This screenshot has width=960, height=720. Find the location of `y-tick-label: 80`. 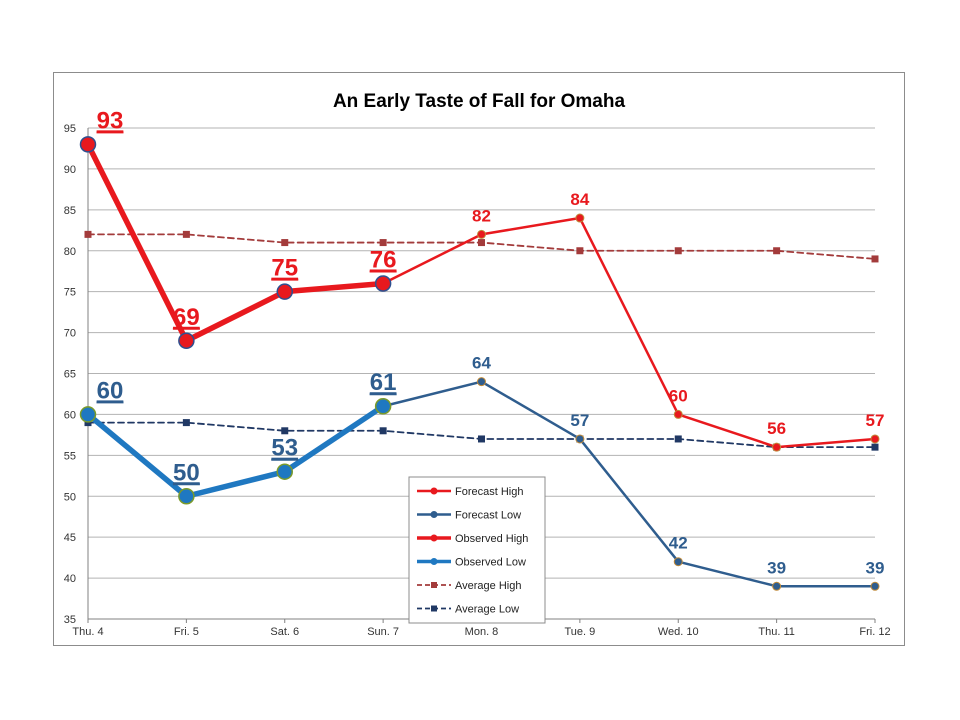

y-tick-label: 80 is located at coordinates (70, 252).